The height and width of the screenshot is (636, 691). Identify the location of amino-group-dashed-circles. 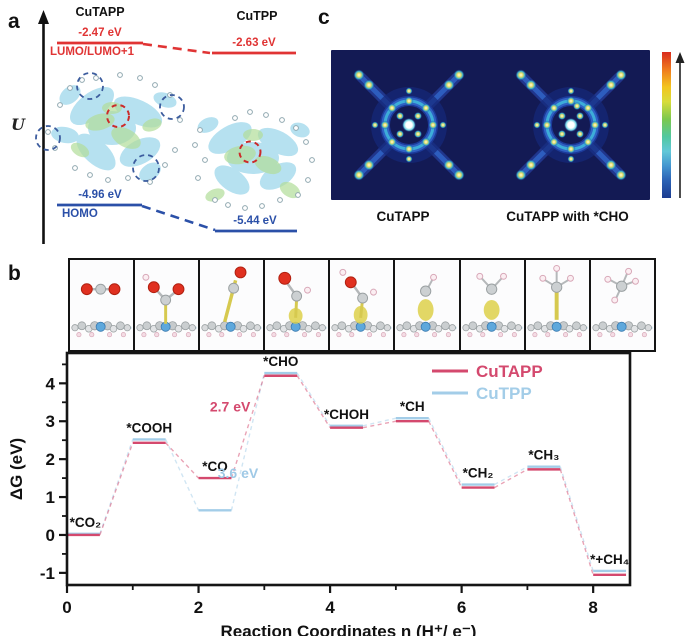
(110, 127).